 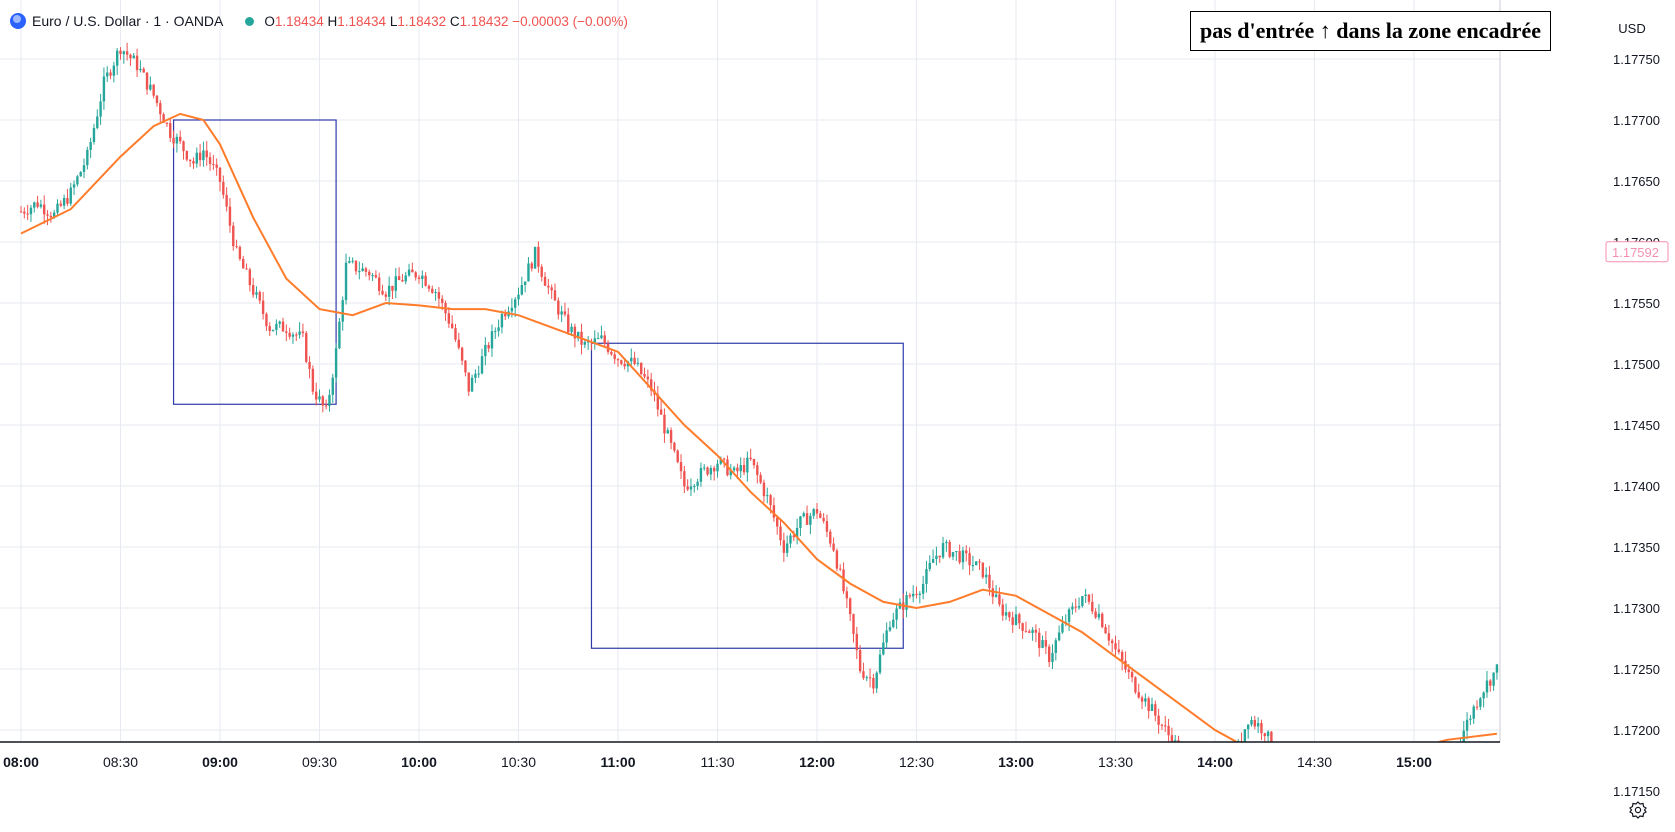 What do you see at coordinates (1636, 303) in the screenshot?
I see `y-tick-label: 1.17550` at bounding box center [1636, 303].